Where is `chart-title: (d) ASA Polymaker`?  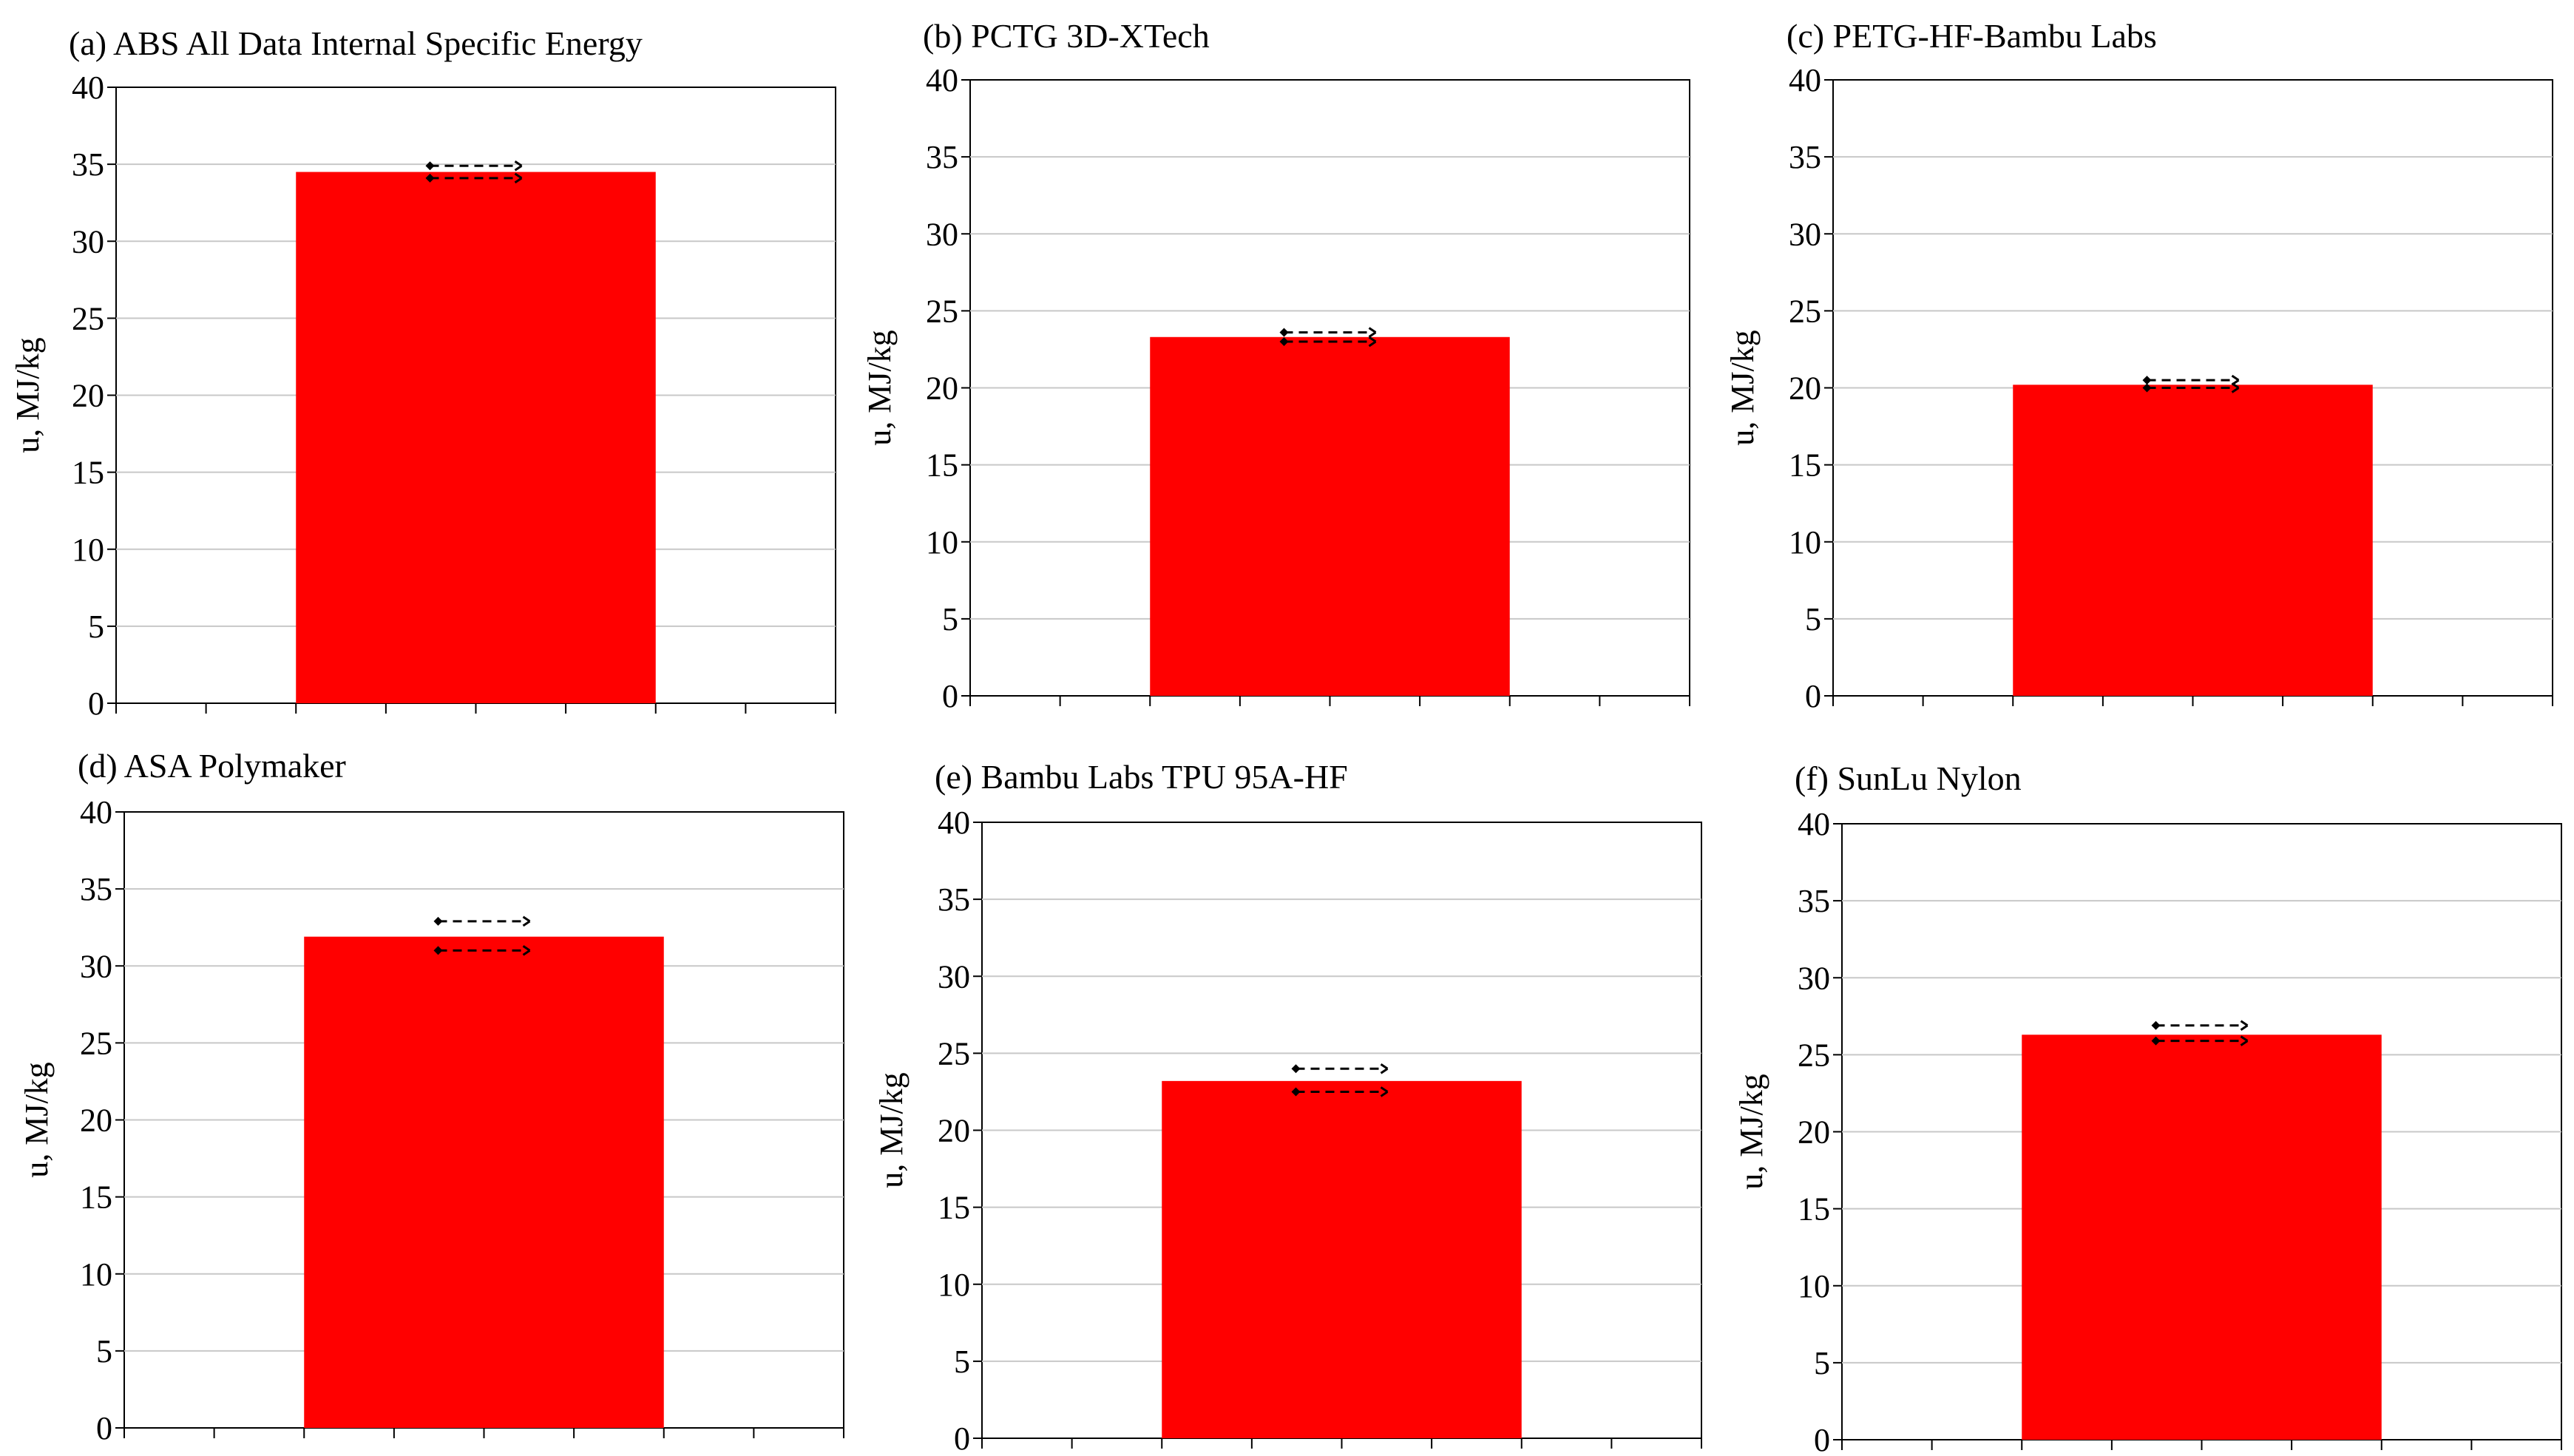 chart-title: (d) ASA Polymaker is located at coordinates (212, 766).